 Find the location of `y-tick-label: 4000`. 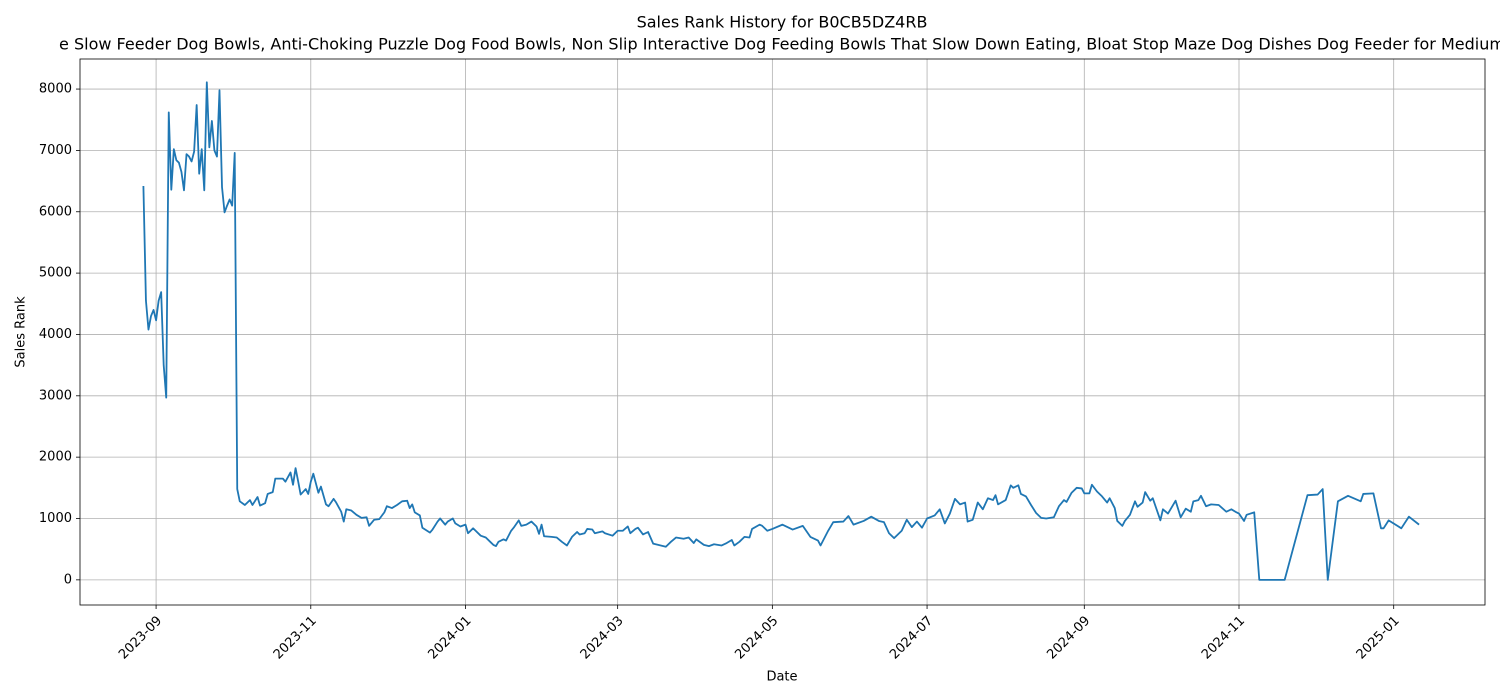

y-tick-label: 4000 is located at coordinates (55, 334).